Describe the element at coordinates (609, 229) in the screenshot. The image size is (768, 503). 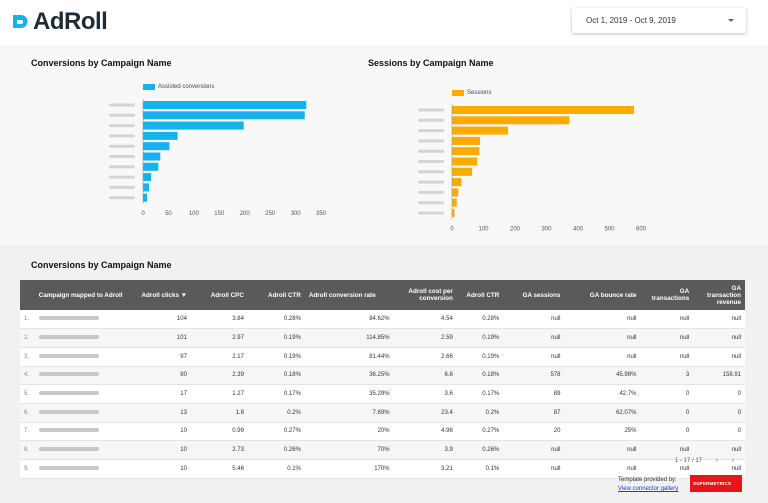
I see `x-tick-label: 500` at that location.